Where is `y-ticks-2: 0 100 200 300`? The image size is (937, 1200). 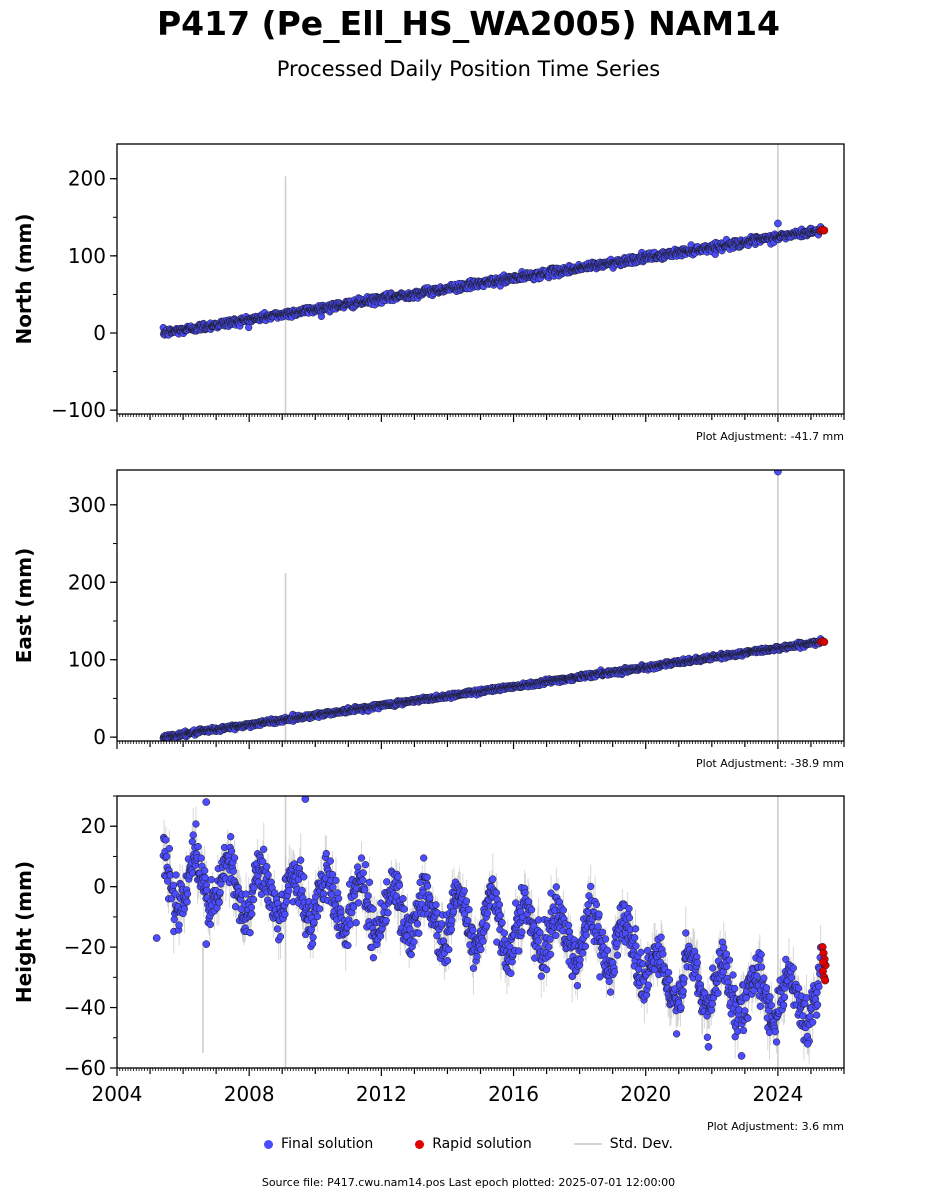 y-ticks-2: 0 100 200 300 is located at coordinates (92, 621).